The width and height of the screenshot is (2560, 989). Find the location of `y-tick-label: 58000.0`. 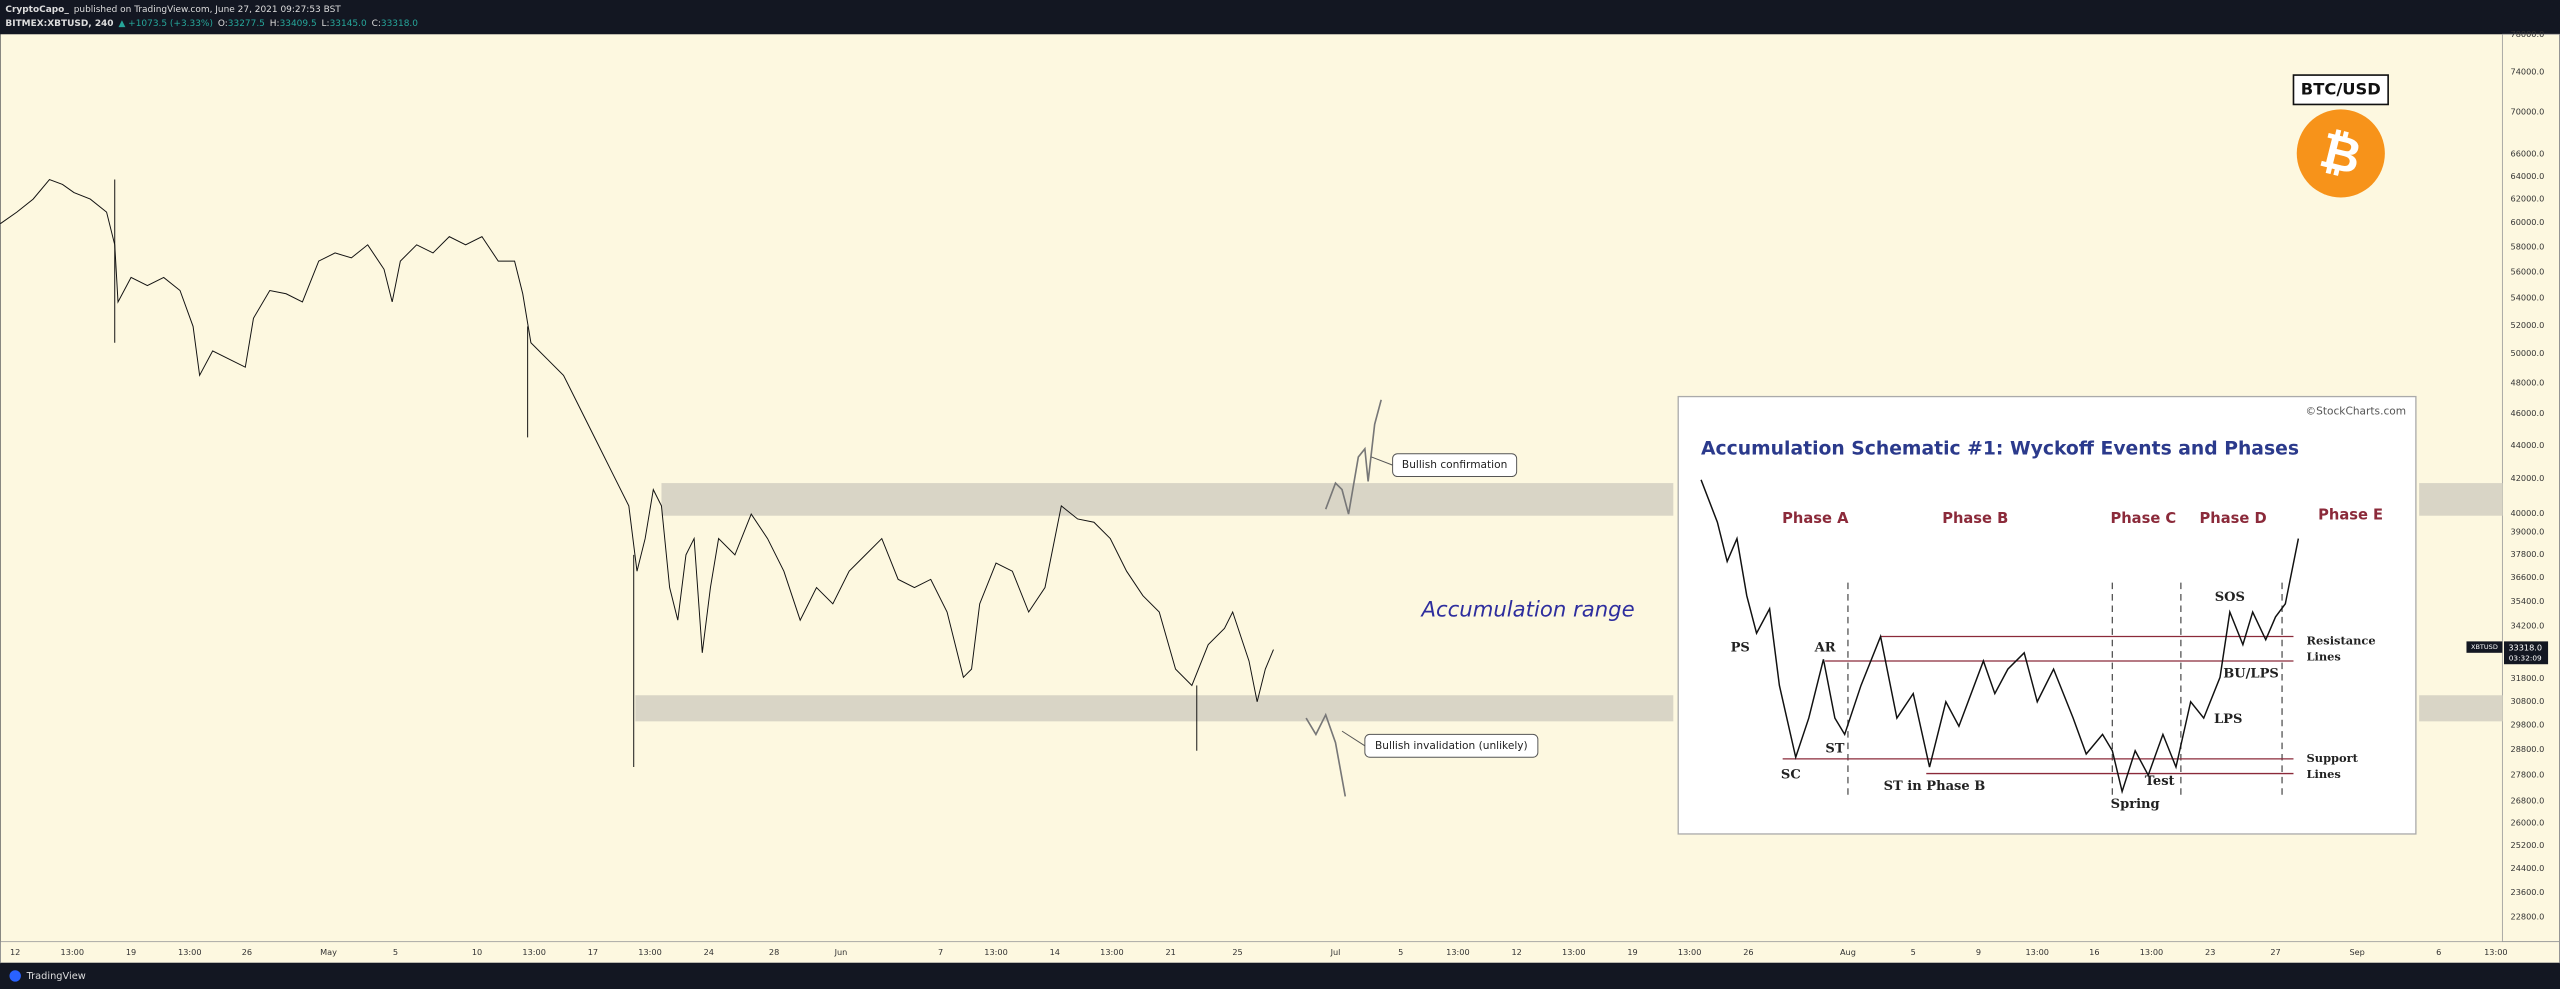

y-tick-label: 58000.0 is located at coordinates (2528, 246).